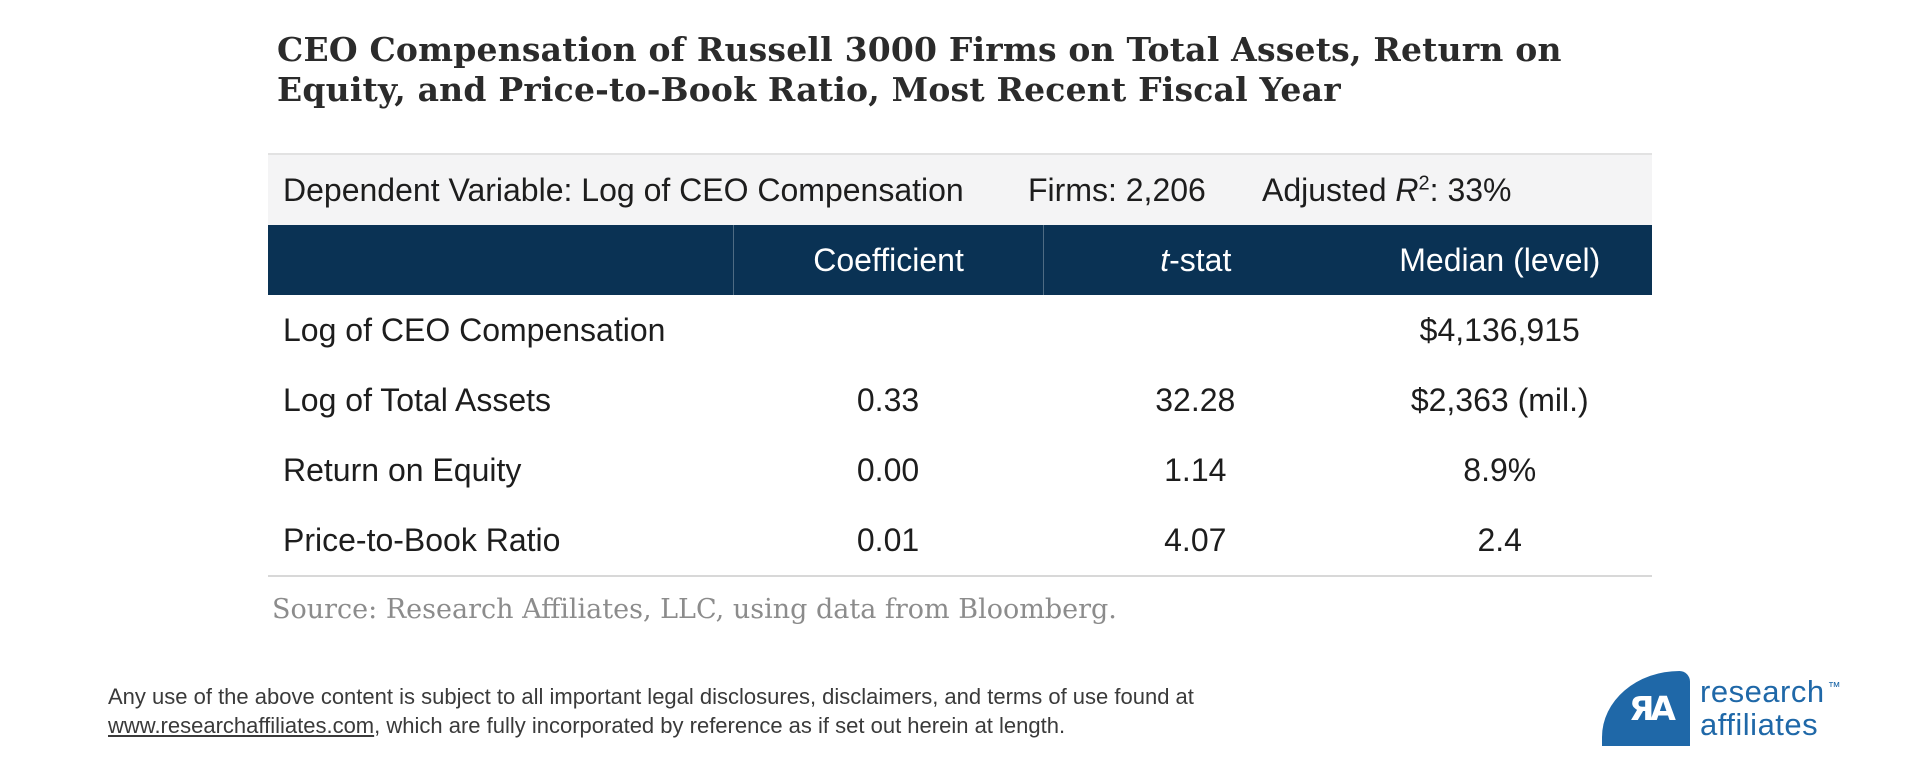  What do you see at coordinates (888, 399) in the screenshot?
I see `coefficient-value: 0.33` at bounding box center [888, 399].